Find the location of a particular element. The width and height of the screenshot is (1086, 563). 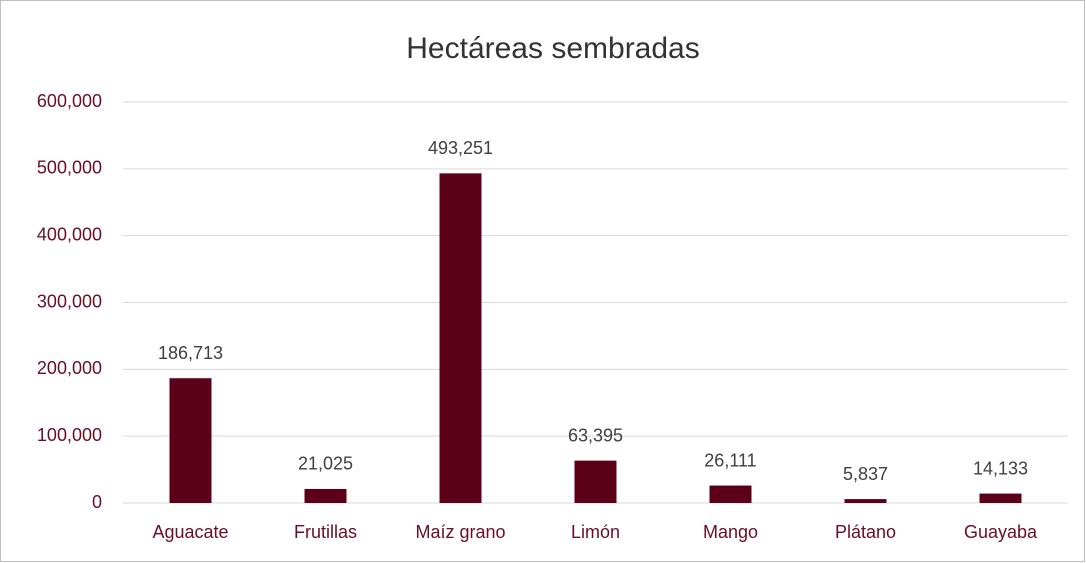

x-tick-label: Frutillas is located at coordinates (325, 532).